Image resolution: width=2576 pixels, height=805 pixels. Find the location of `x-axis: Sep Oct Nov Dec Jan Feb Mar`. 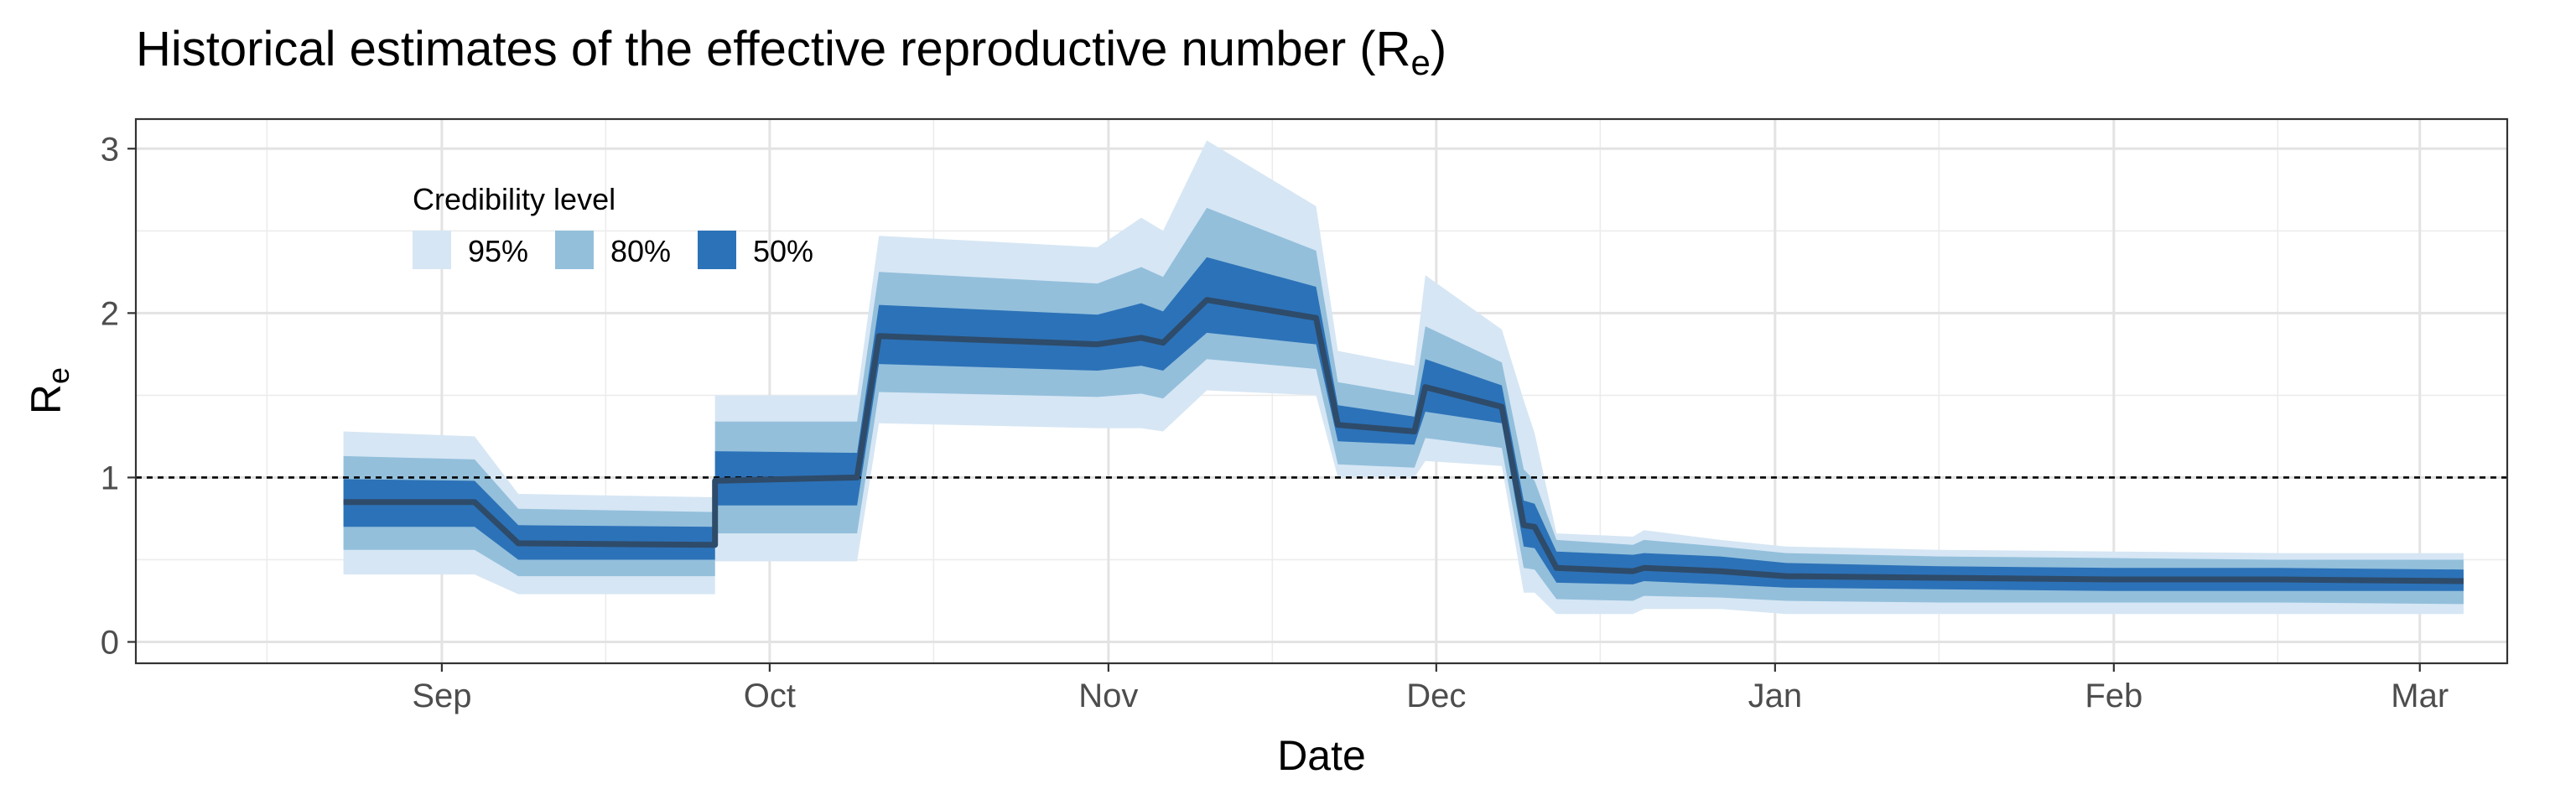

x-axis: Sep Oct Nov Dec Jan Feb Mar is located at coordinates (1430, 688).